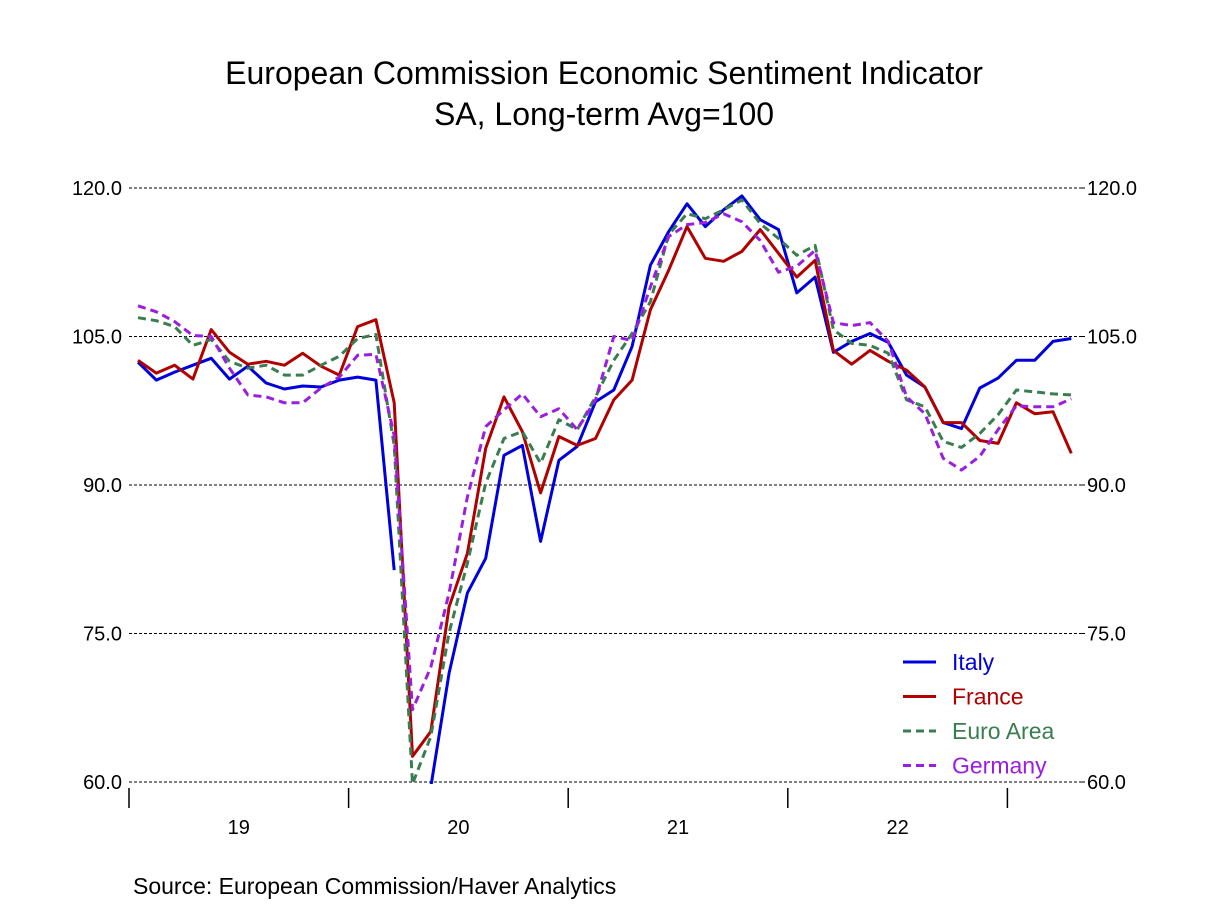 The image size is (1208, 906). I want to click on x-axis: 19 20 21 22, so click(568, 813).